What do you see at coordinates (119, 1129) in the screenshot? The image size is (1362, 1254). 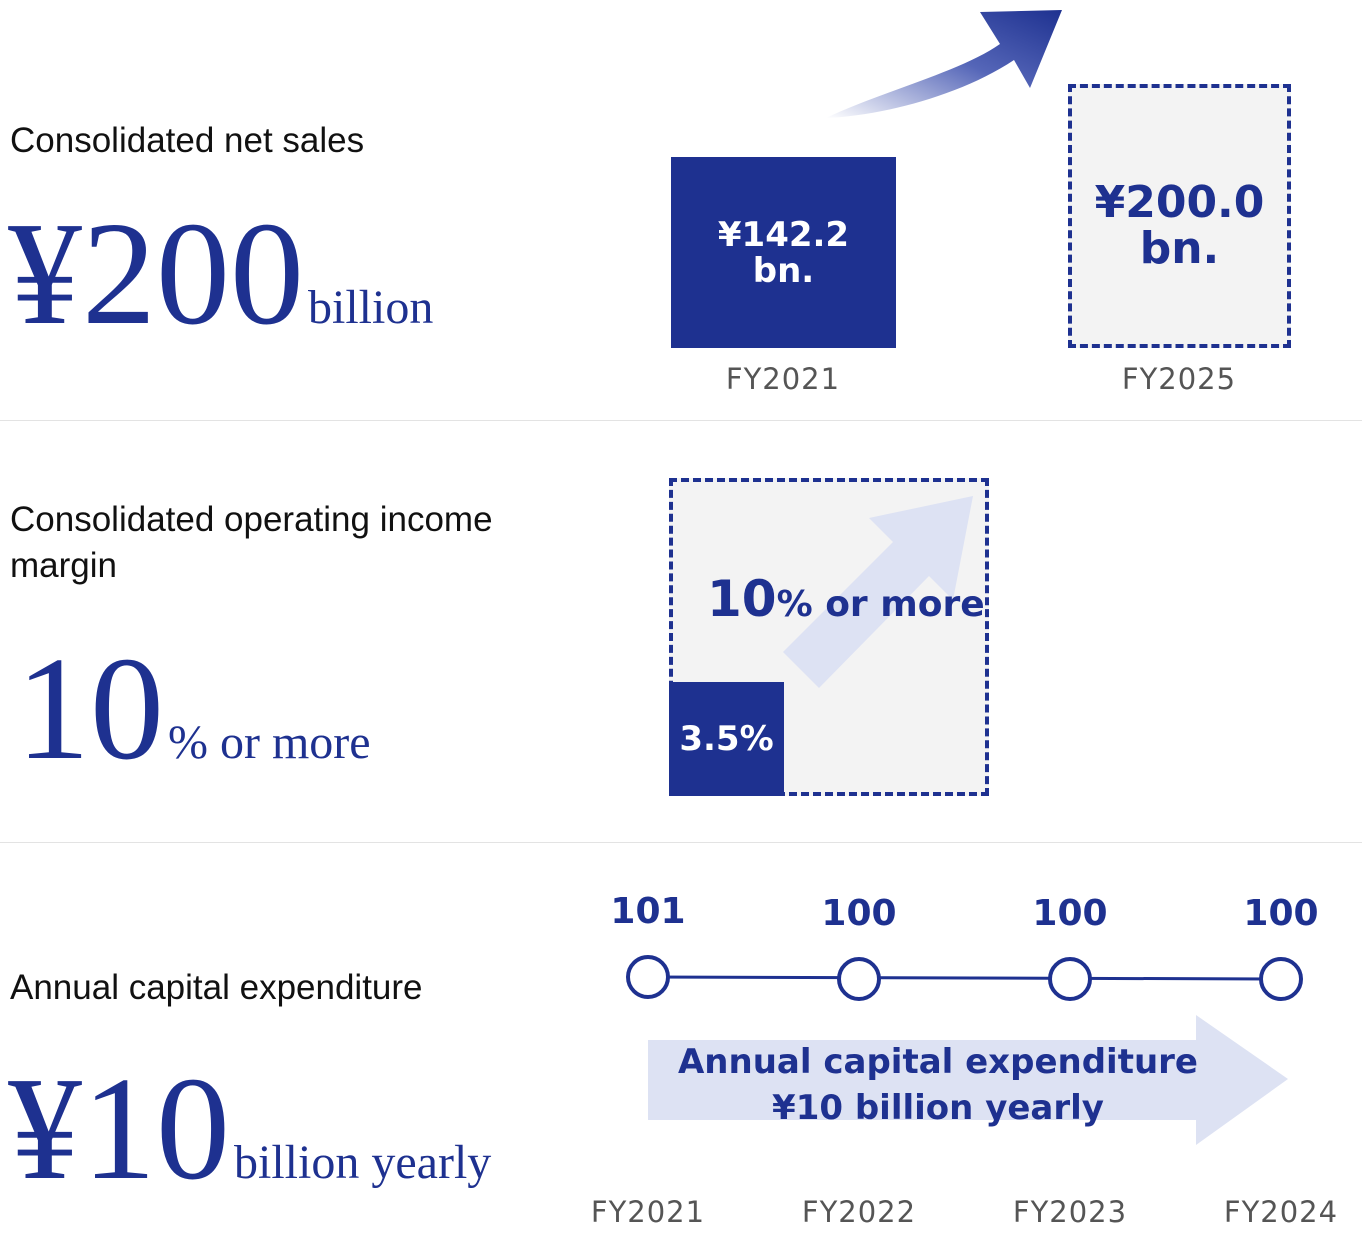 I see `capex-target-number: ¥10` at bounding box center [119, 1129].